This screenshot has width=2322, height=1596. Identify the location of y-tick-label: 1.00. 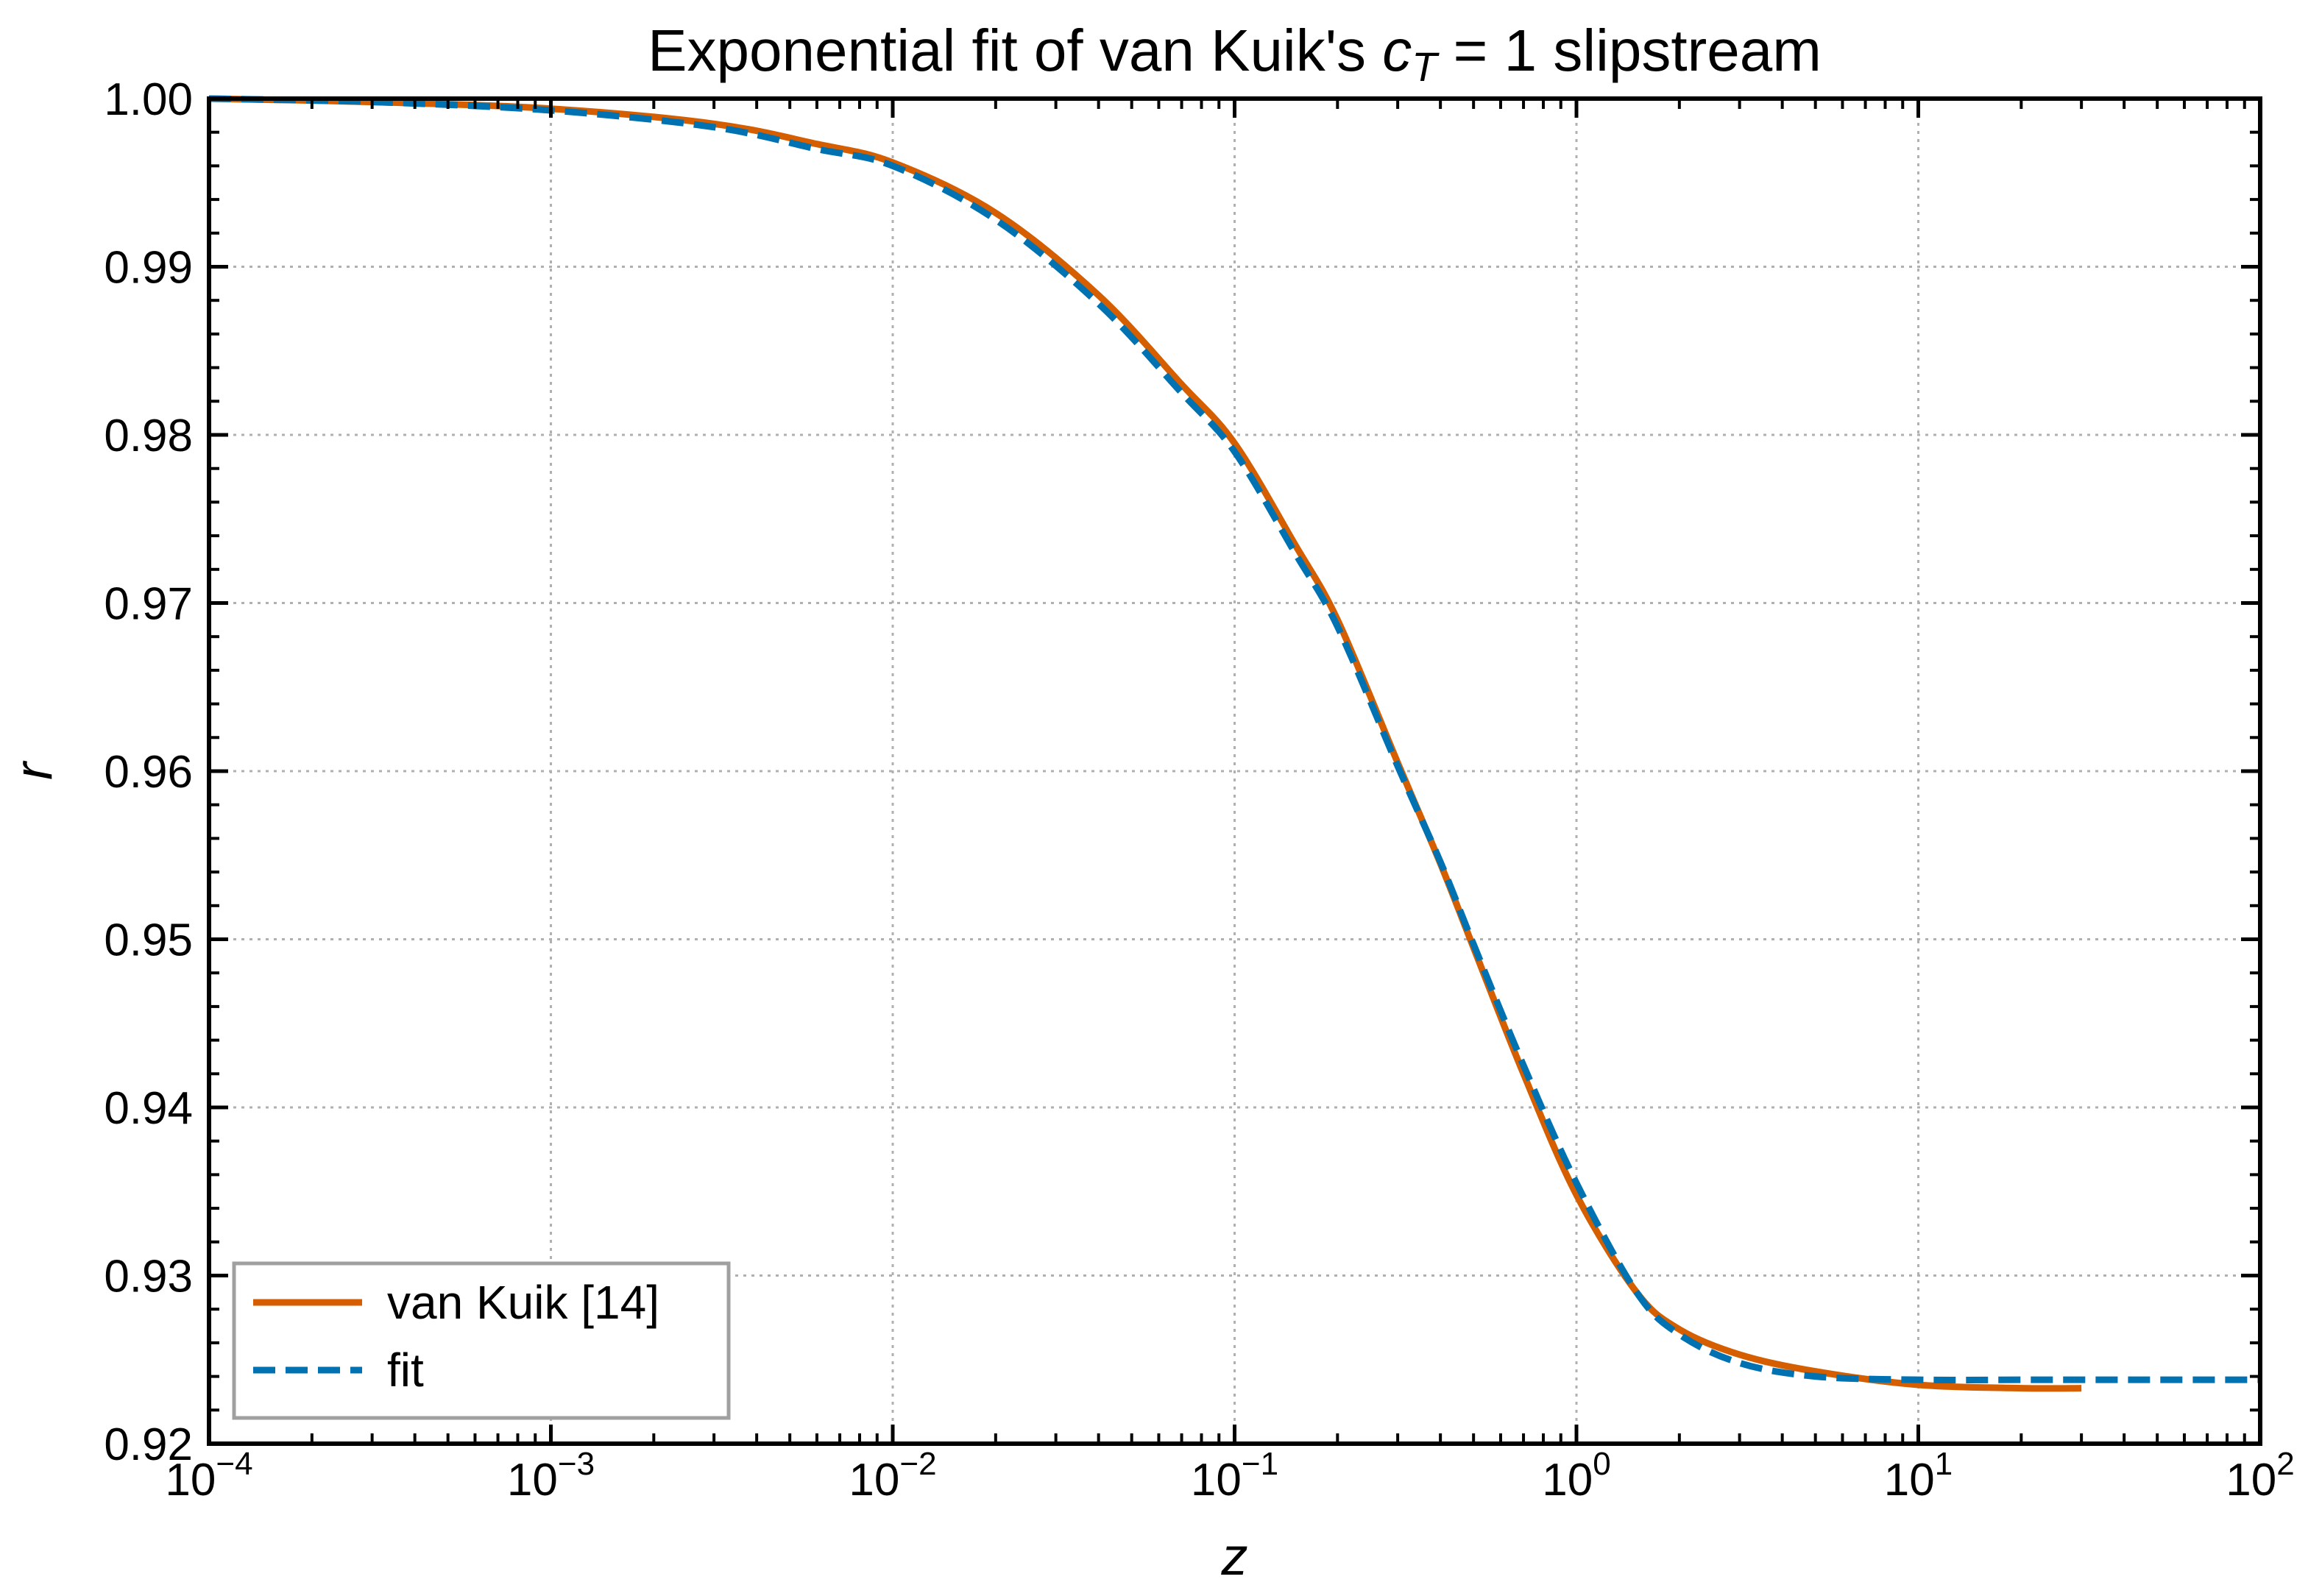
(149, 99).